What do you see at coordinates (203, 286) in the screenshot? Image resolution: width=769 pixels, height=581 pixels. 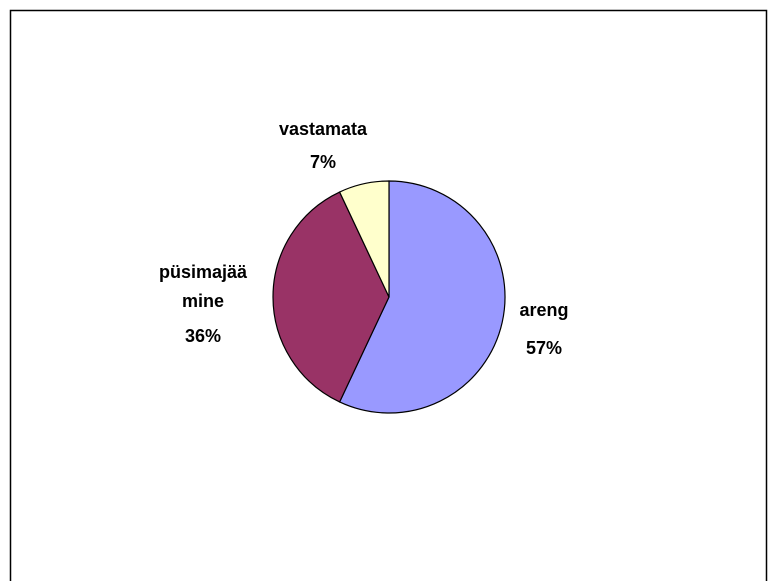 I see `category-label: püsimajää mine` at bounding box center [203, 286].